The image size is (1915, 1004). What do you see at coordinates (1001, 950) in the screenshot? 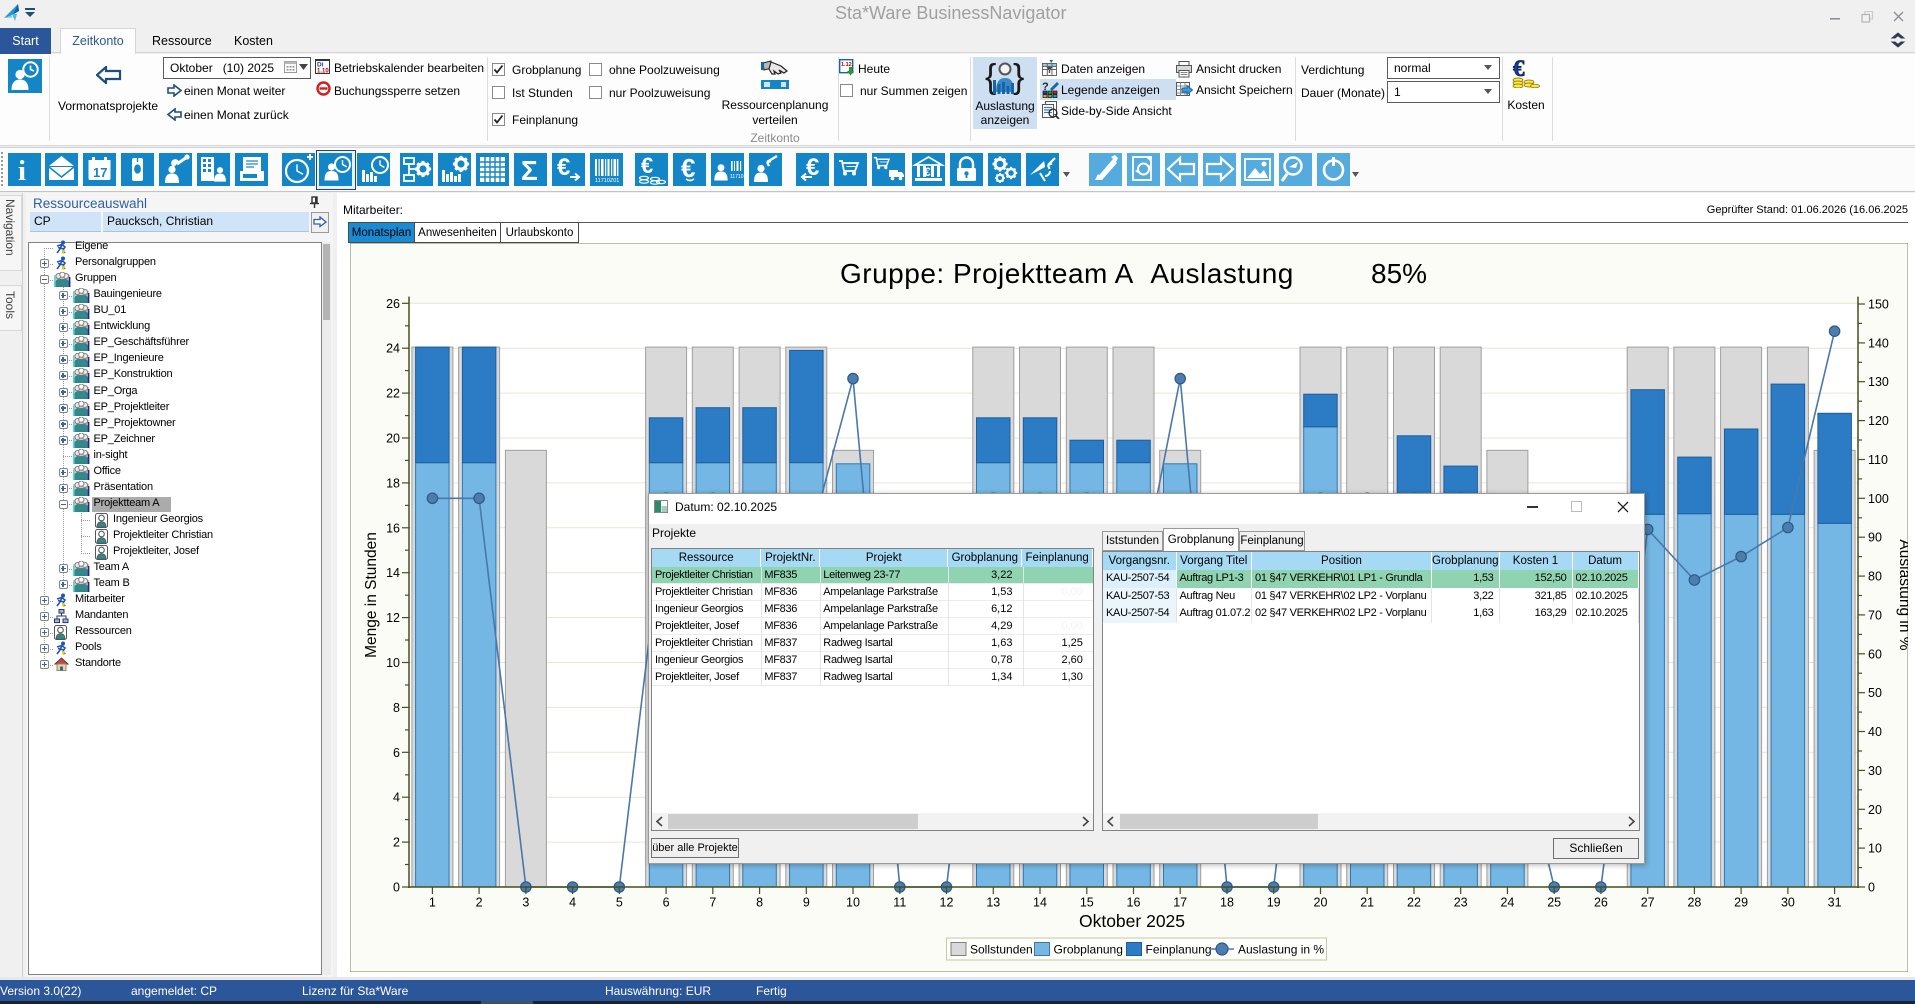
I see `svg-text: Sollstunden` at bounding box center [1001, 950].